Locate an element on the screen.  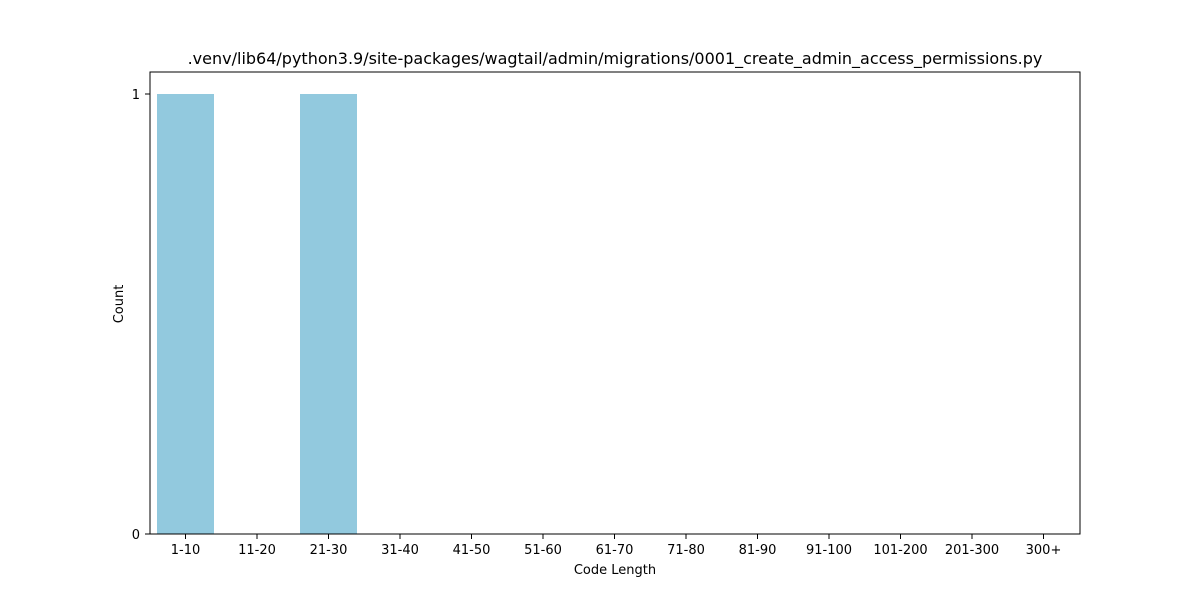
x-tick-label: 71-80 is located at coordinates (686, 550).